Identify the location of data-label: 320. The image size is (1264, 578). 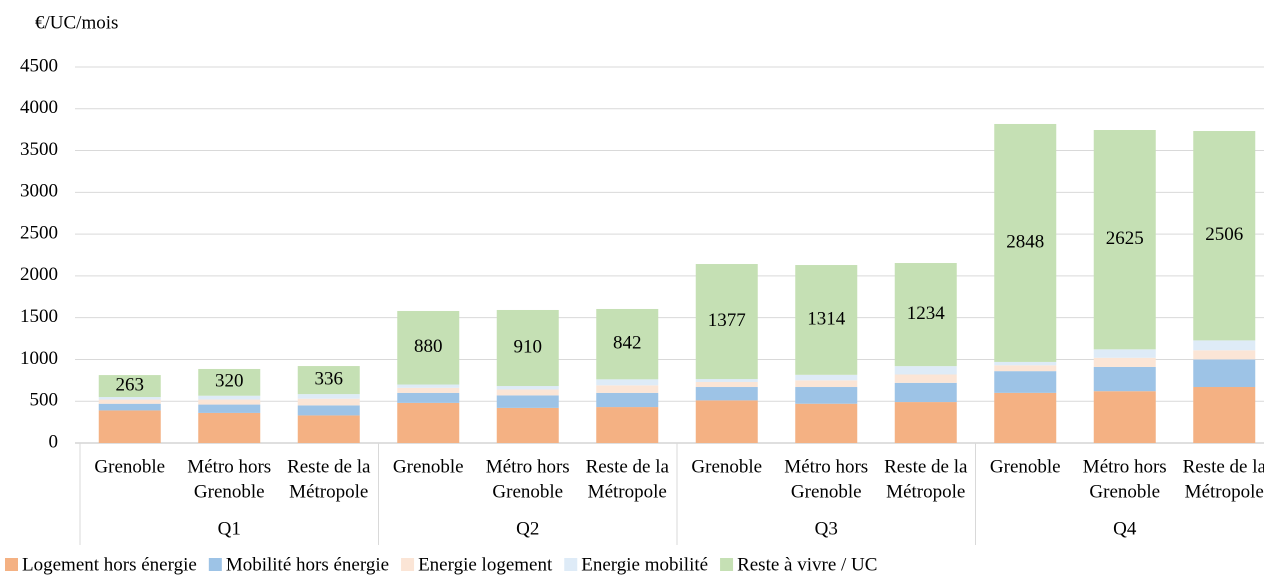
(229, 381).